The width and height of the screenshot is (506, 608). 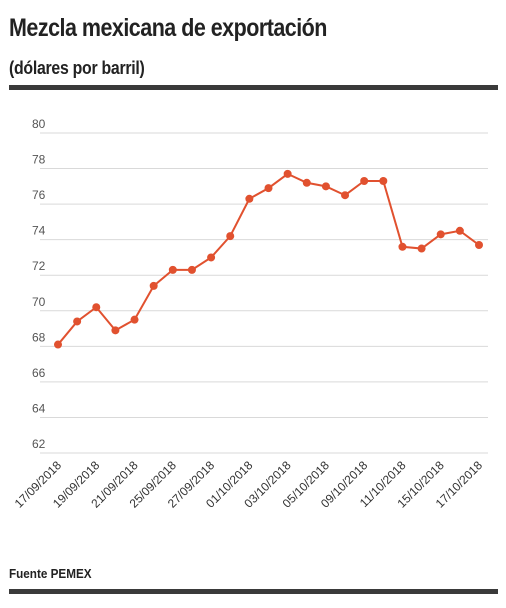 What do you see at coordinates (39, 444) in the screenshot?
I see `y-tick-label: 62` at bounding box center [39, 444].